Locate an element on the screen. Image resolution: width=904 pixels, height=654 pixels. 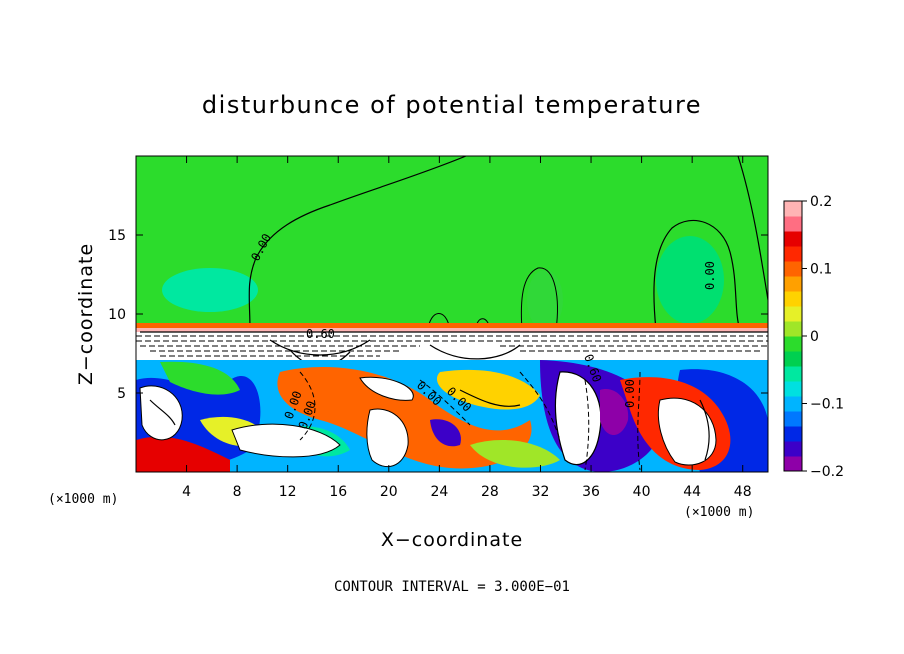
lower-contours is located at coordinates (470, 421).